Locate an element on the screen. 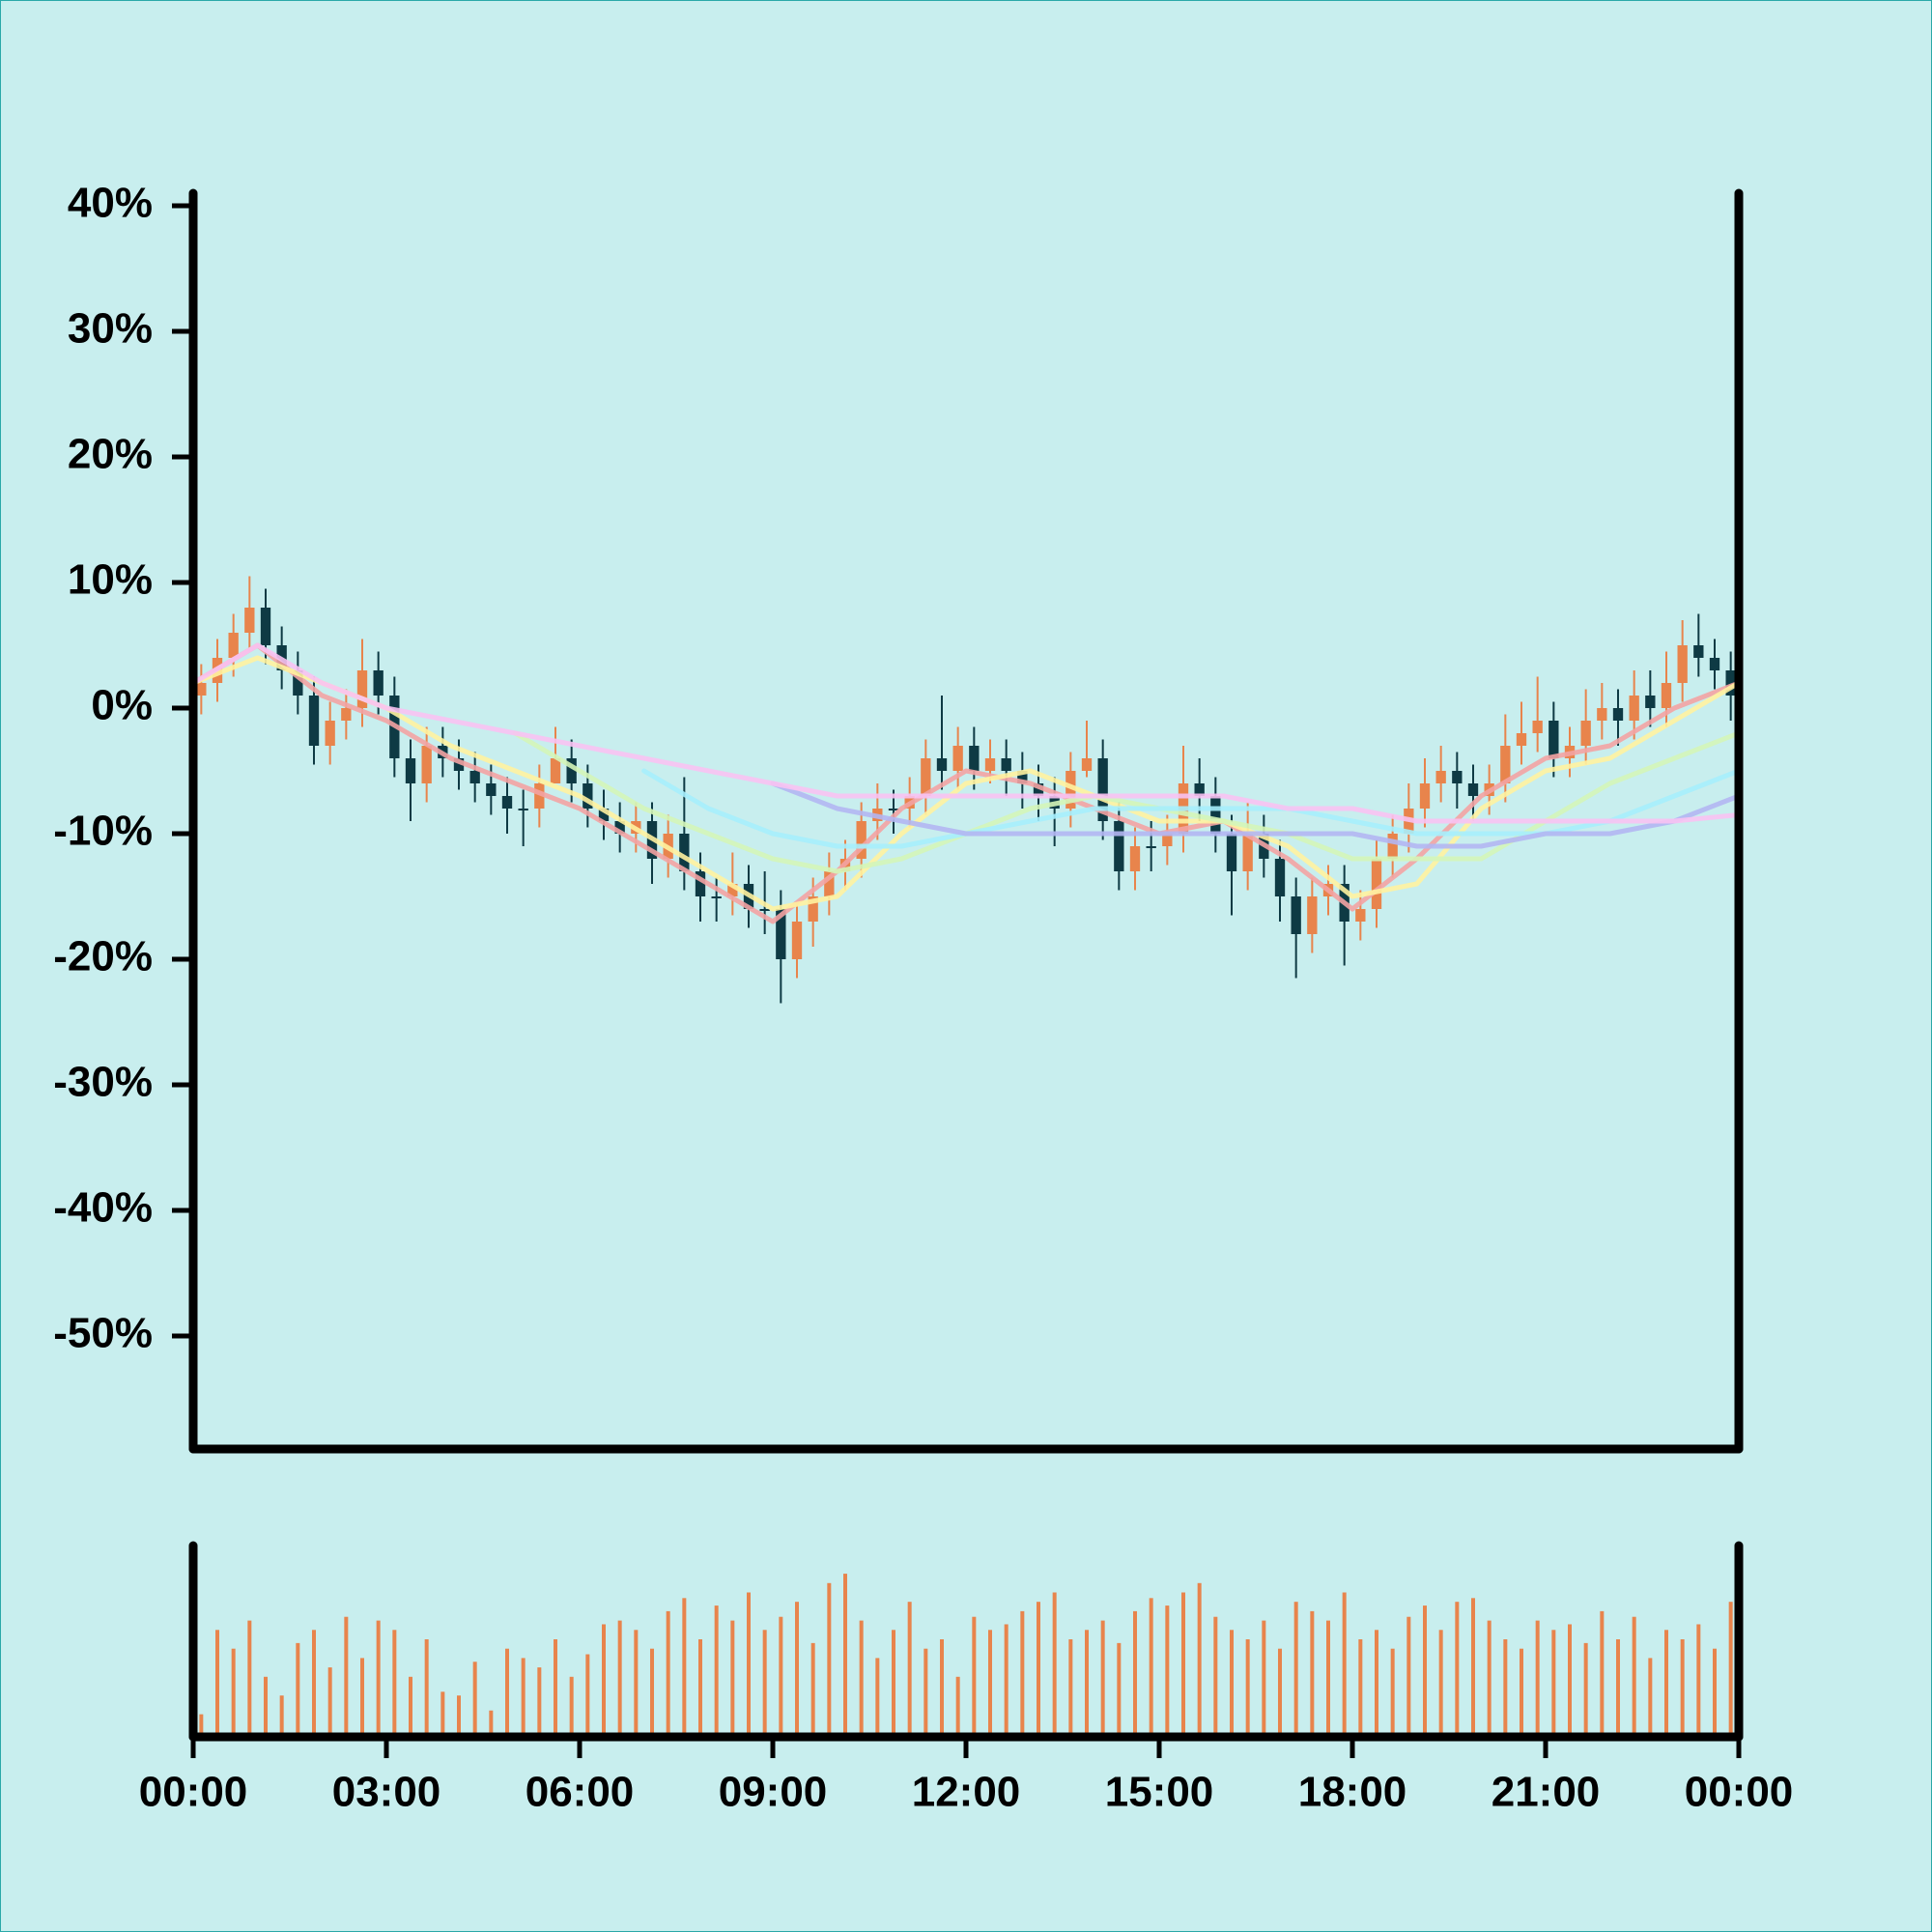  y-tick-label: 20% is located at coordinates (110, 454).